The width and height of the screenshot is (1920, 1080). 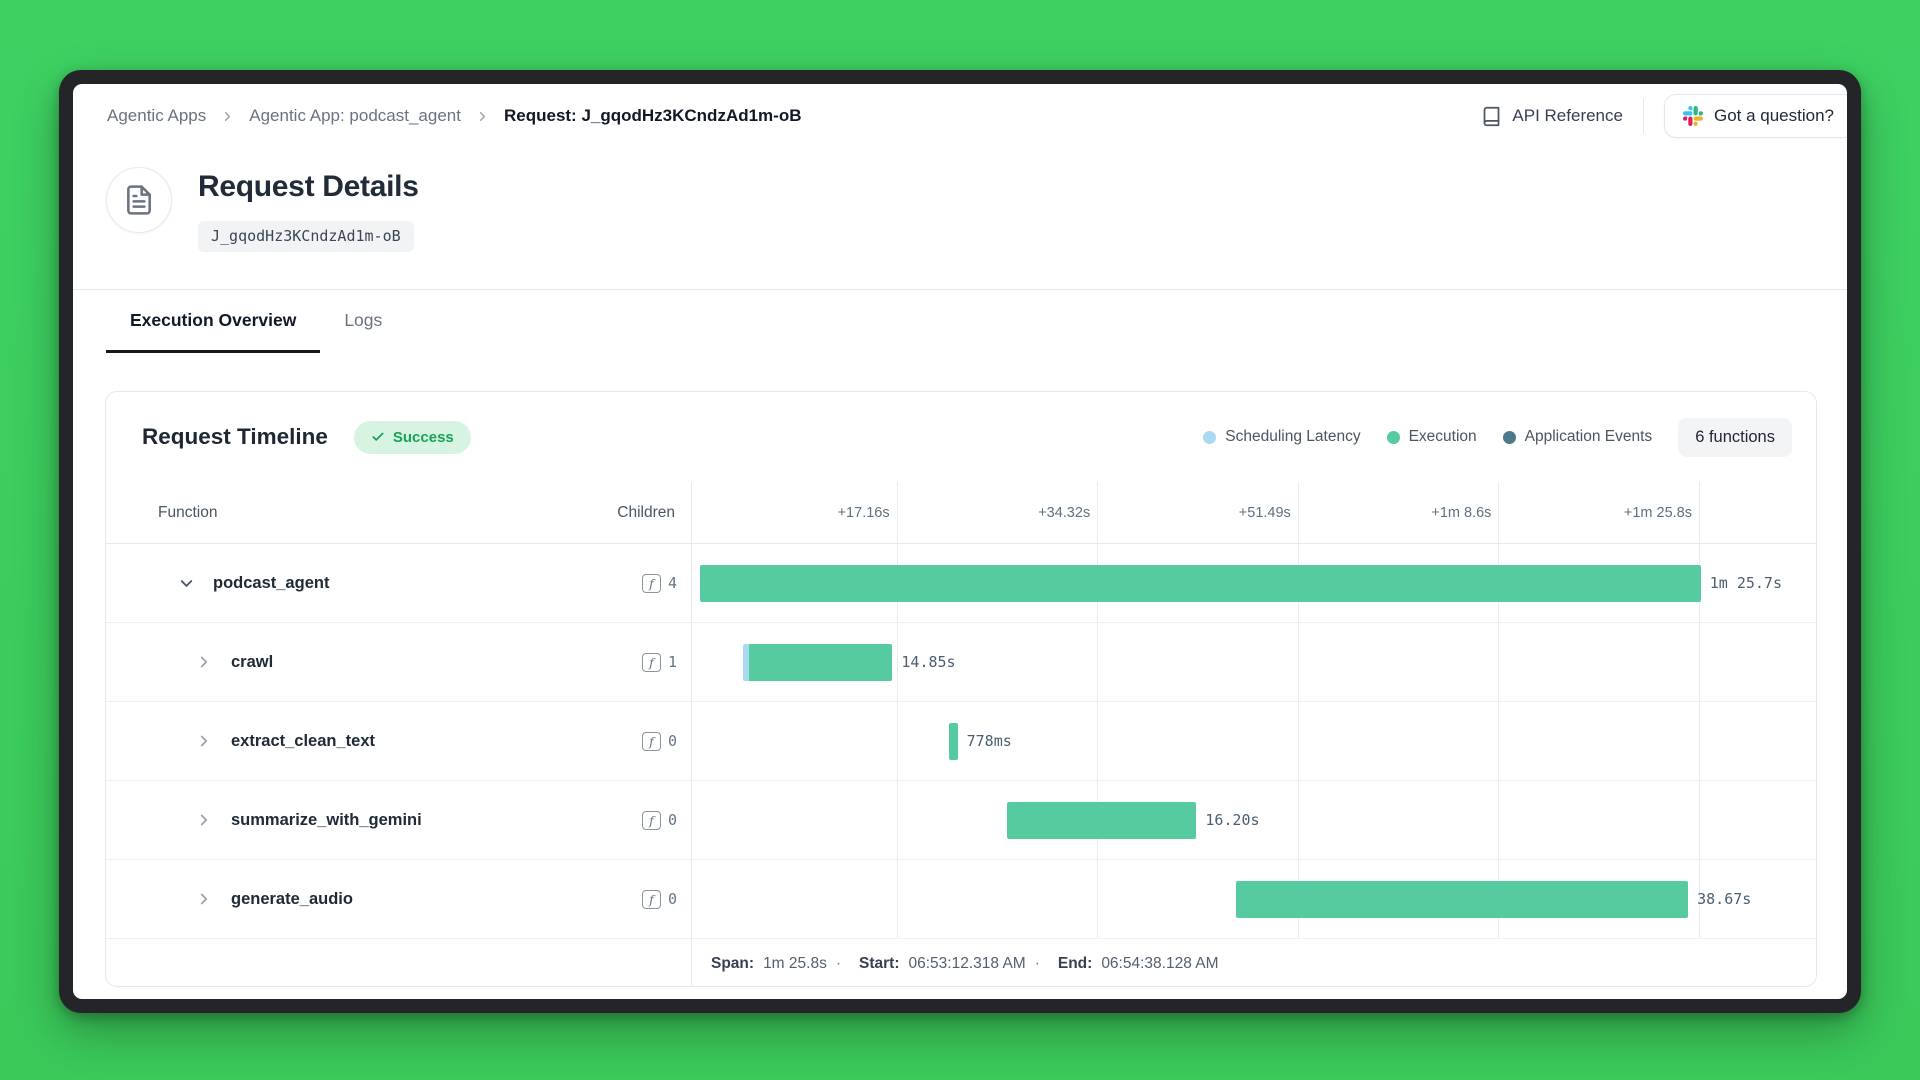 What do you see at coordinates (795, 963) in the screenshot?
I see `span-value: 1m 25.8s` at bounding box center [795, 963].